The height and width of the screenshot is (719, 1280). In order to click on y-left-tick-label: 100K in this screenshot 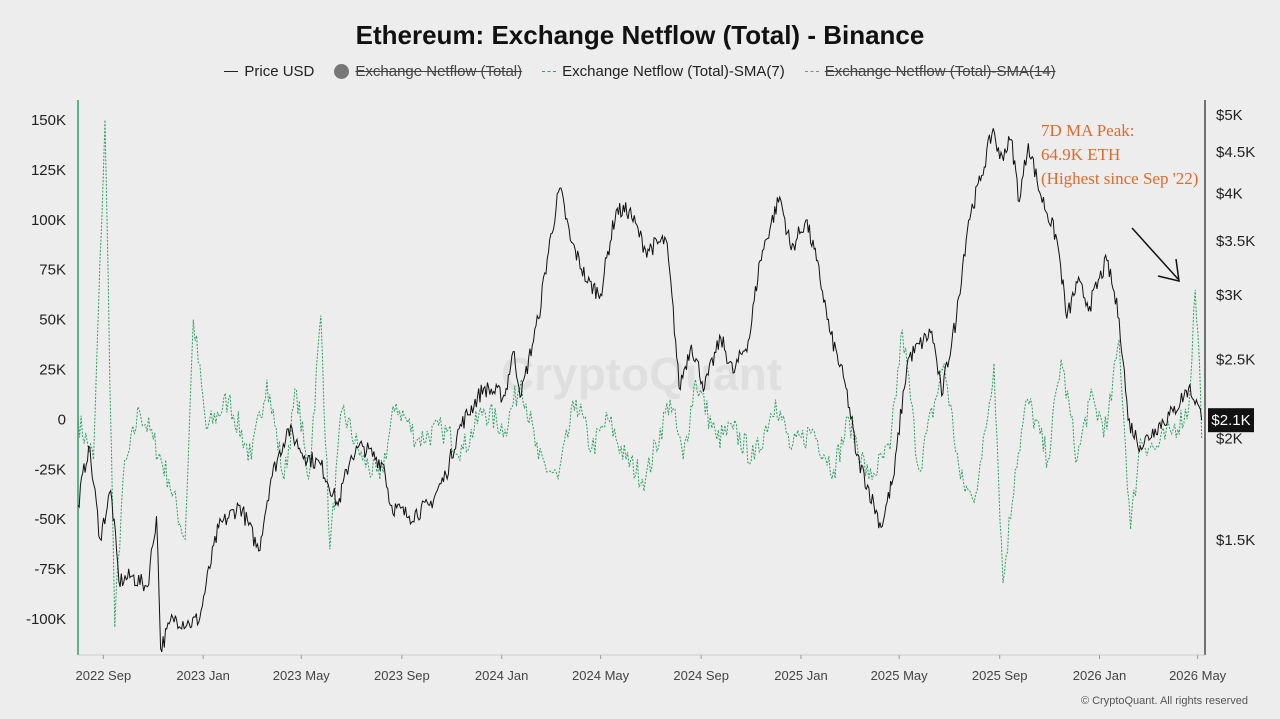, I will do `click(48, 220)`.